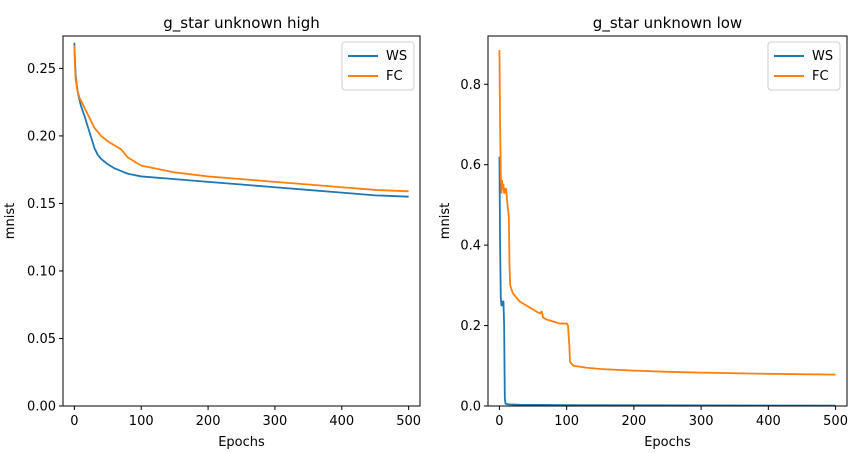 The width and height of the screenshot is (865, 453). What do you see at coordinates (470, 85) in the screenshot?
I see `y-tick-label: 0.8` at bounding box center [470, 85].